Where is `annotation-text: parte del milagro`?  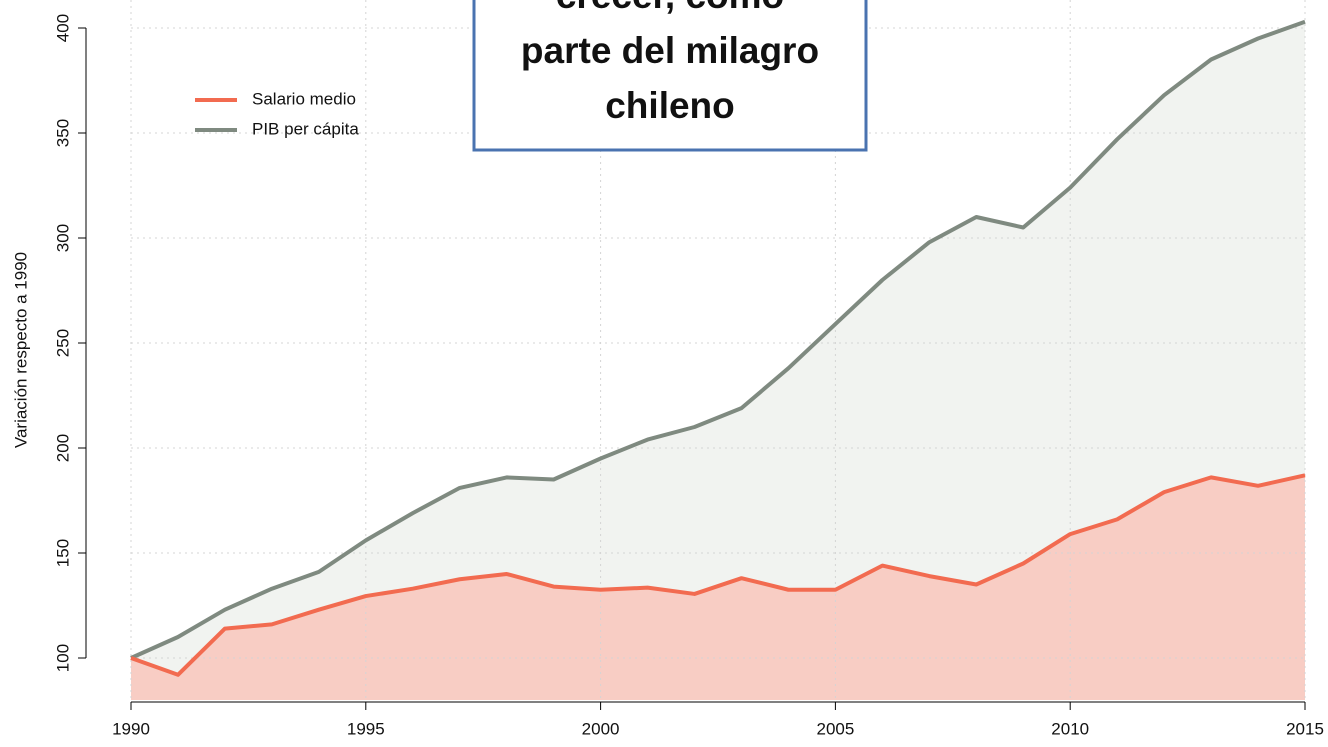
annotation-text: parte del milagro is located at coordinates (670, 50).